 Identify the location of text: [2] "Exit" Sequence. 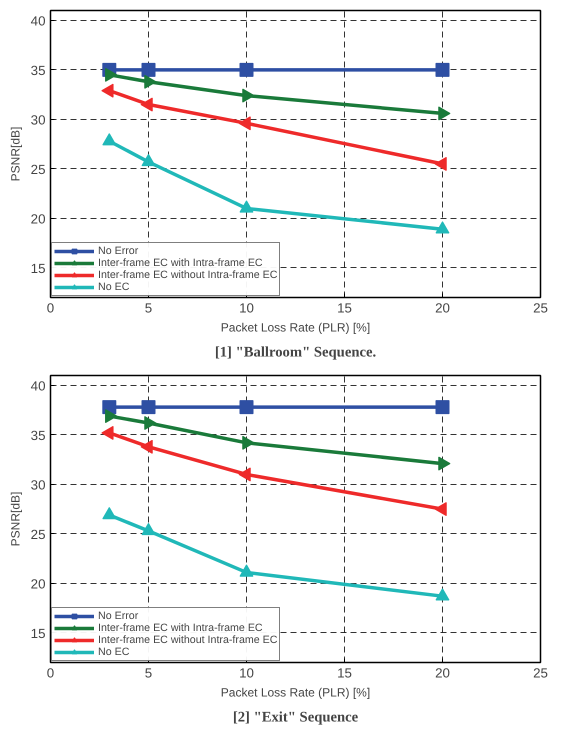
(295, 718).